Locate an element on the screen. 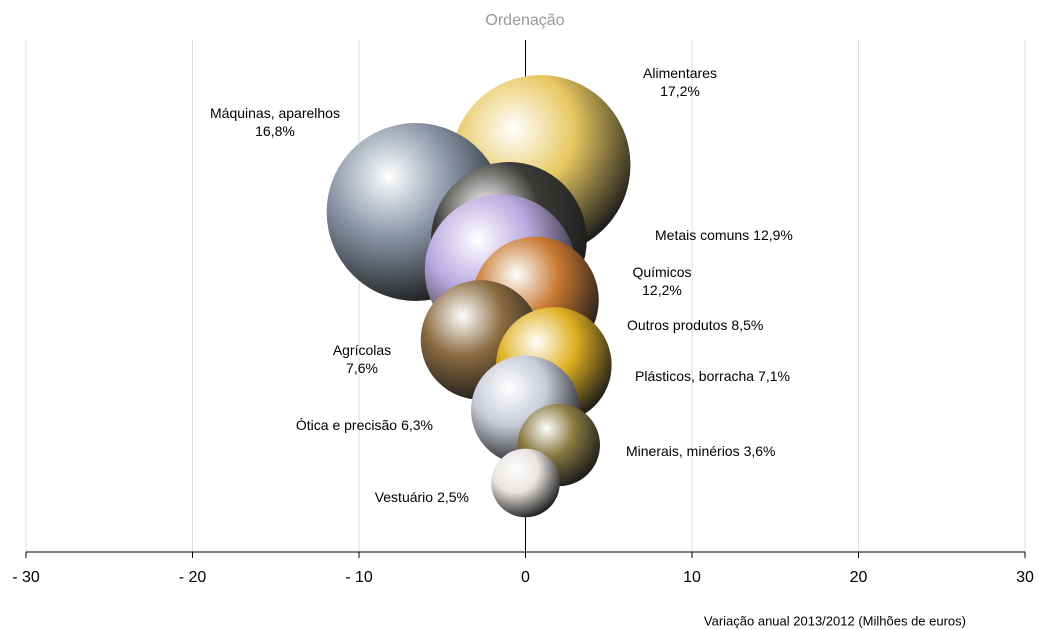 The height and width of the screenshot is (630, 1039). x-tick-label: 0 is located at coordinates (525, 577).